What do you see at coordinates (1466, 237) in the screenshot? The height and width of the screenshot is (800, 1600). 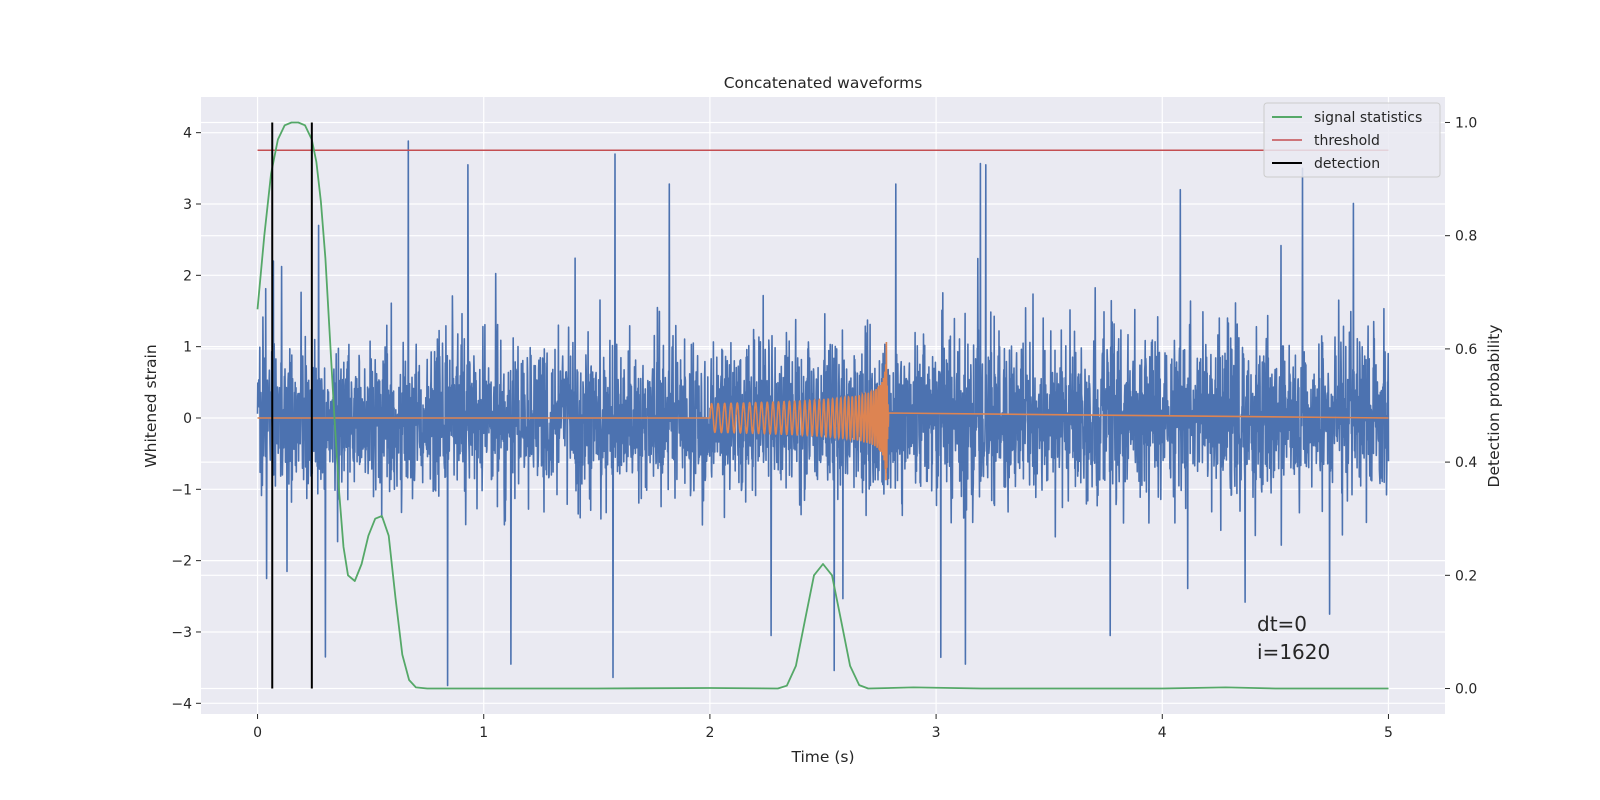 I see `y2-tick-label-4: 0.8` at bounding box center [1466, 237].